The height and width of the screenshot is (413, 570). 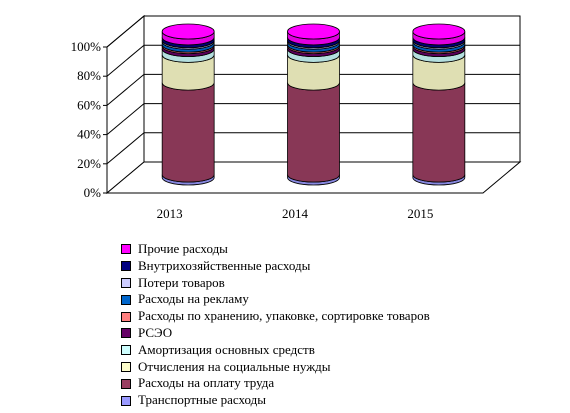 What do you see at coordinates (275, 299) in the screenshot?
I see `legend-item: Расходы на рекламу` at bounding box center [275, 299].